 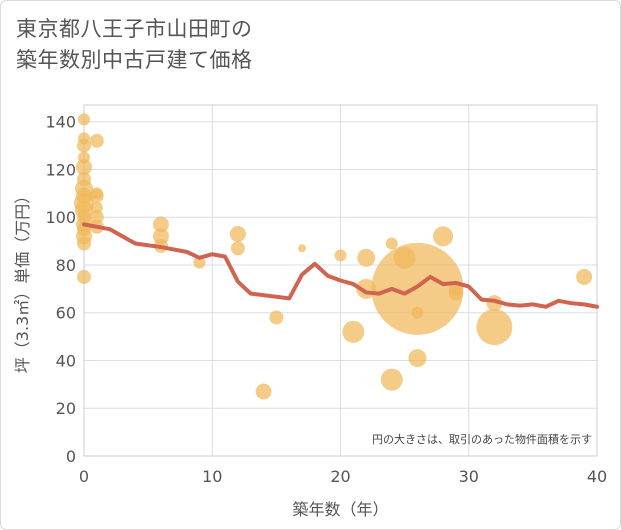 I want to click on x-axis-label: 築年数（年）, so click(x=340, y=509).